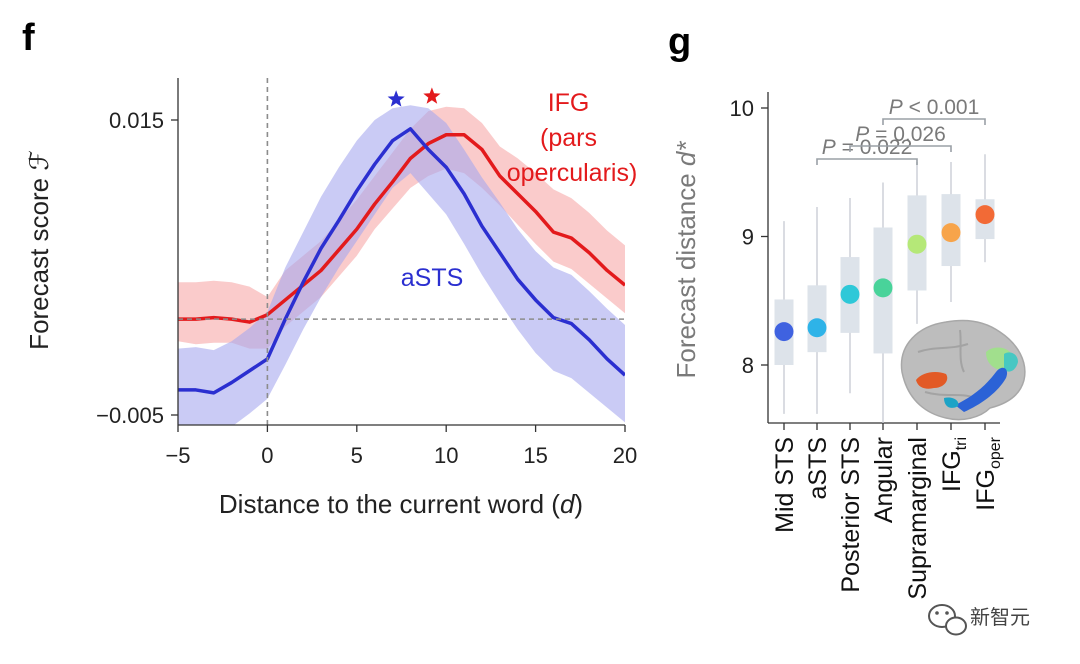  I want to click on category-label: aSTS, so click(818, 468).